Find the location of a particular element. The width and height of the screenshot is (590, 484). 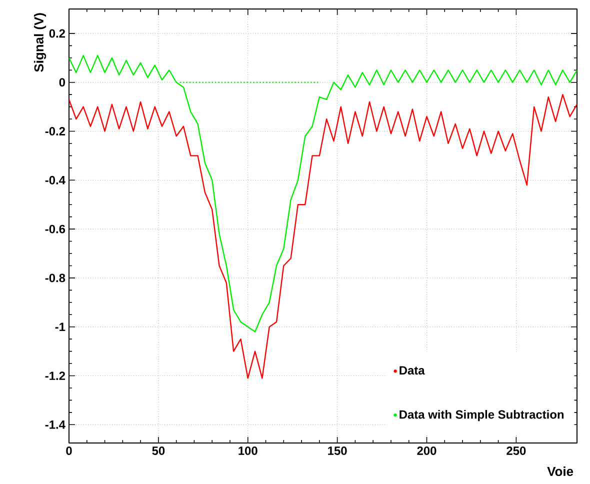

x-tick-label: 100 is located at coordinates (248, 450).